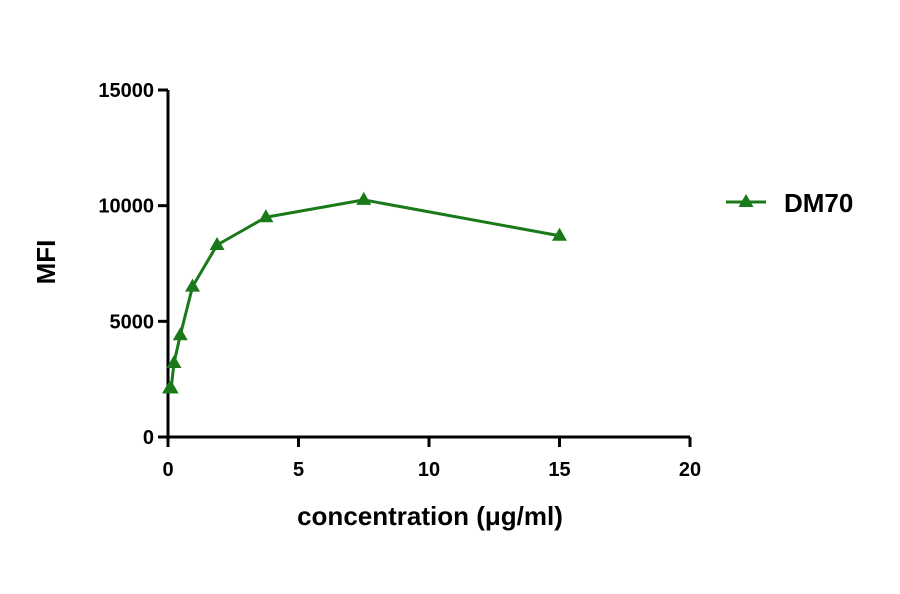 The width and height of the screenshot is (900, 594). I want to click on x-axis-title: concentration (μg/ml), so click(430, 516).